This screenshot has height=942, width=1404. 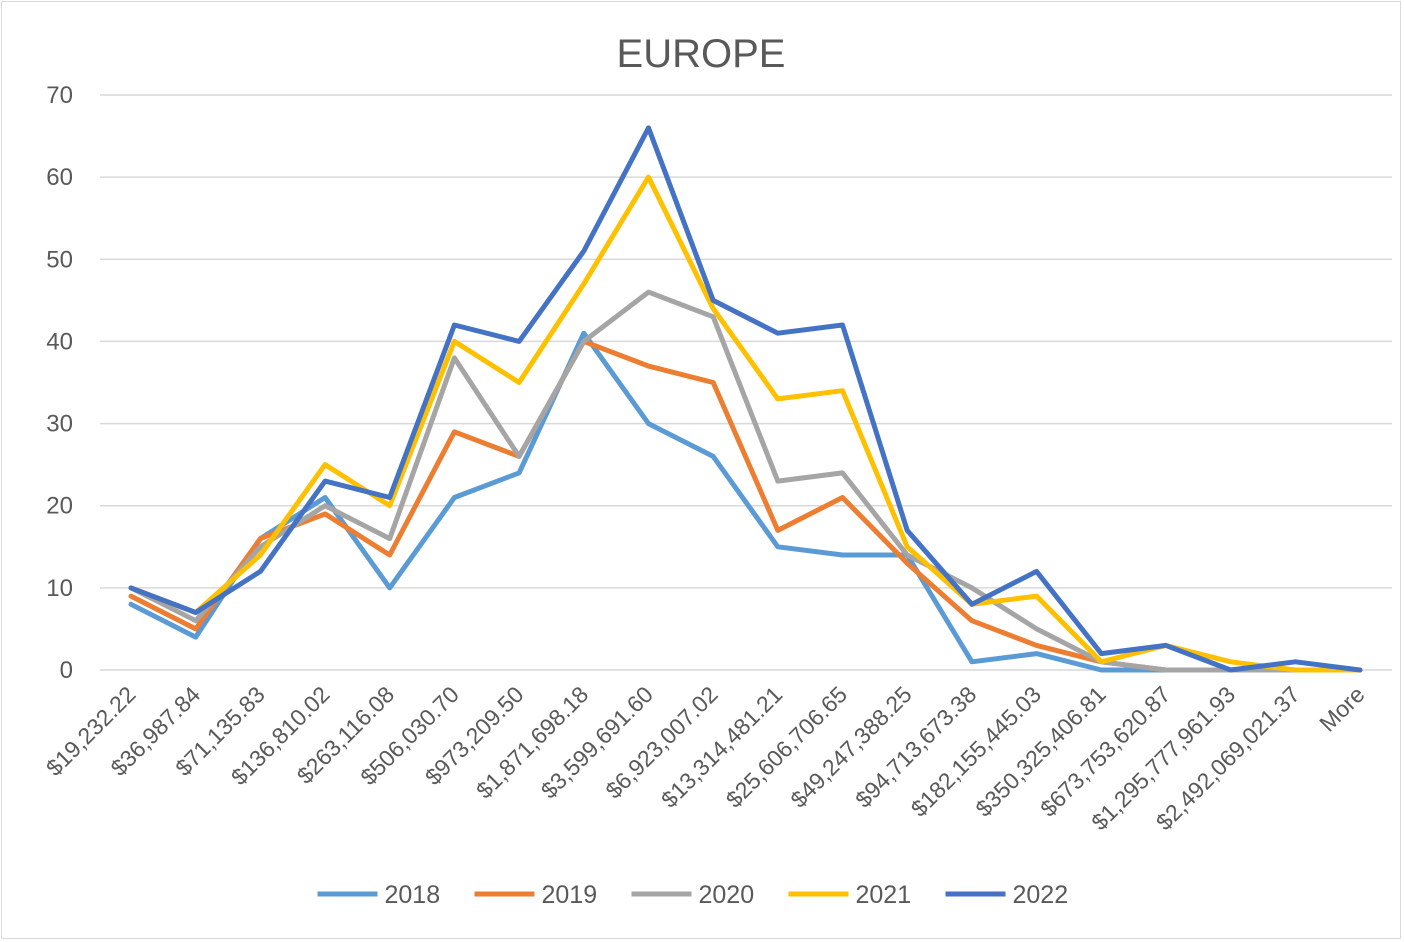 I want to click on legend-label-2022: 2022, so click(x=1041, y=895).